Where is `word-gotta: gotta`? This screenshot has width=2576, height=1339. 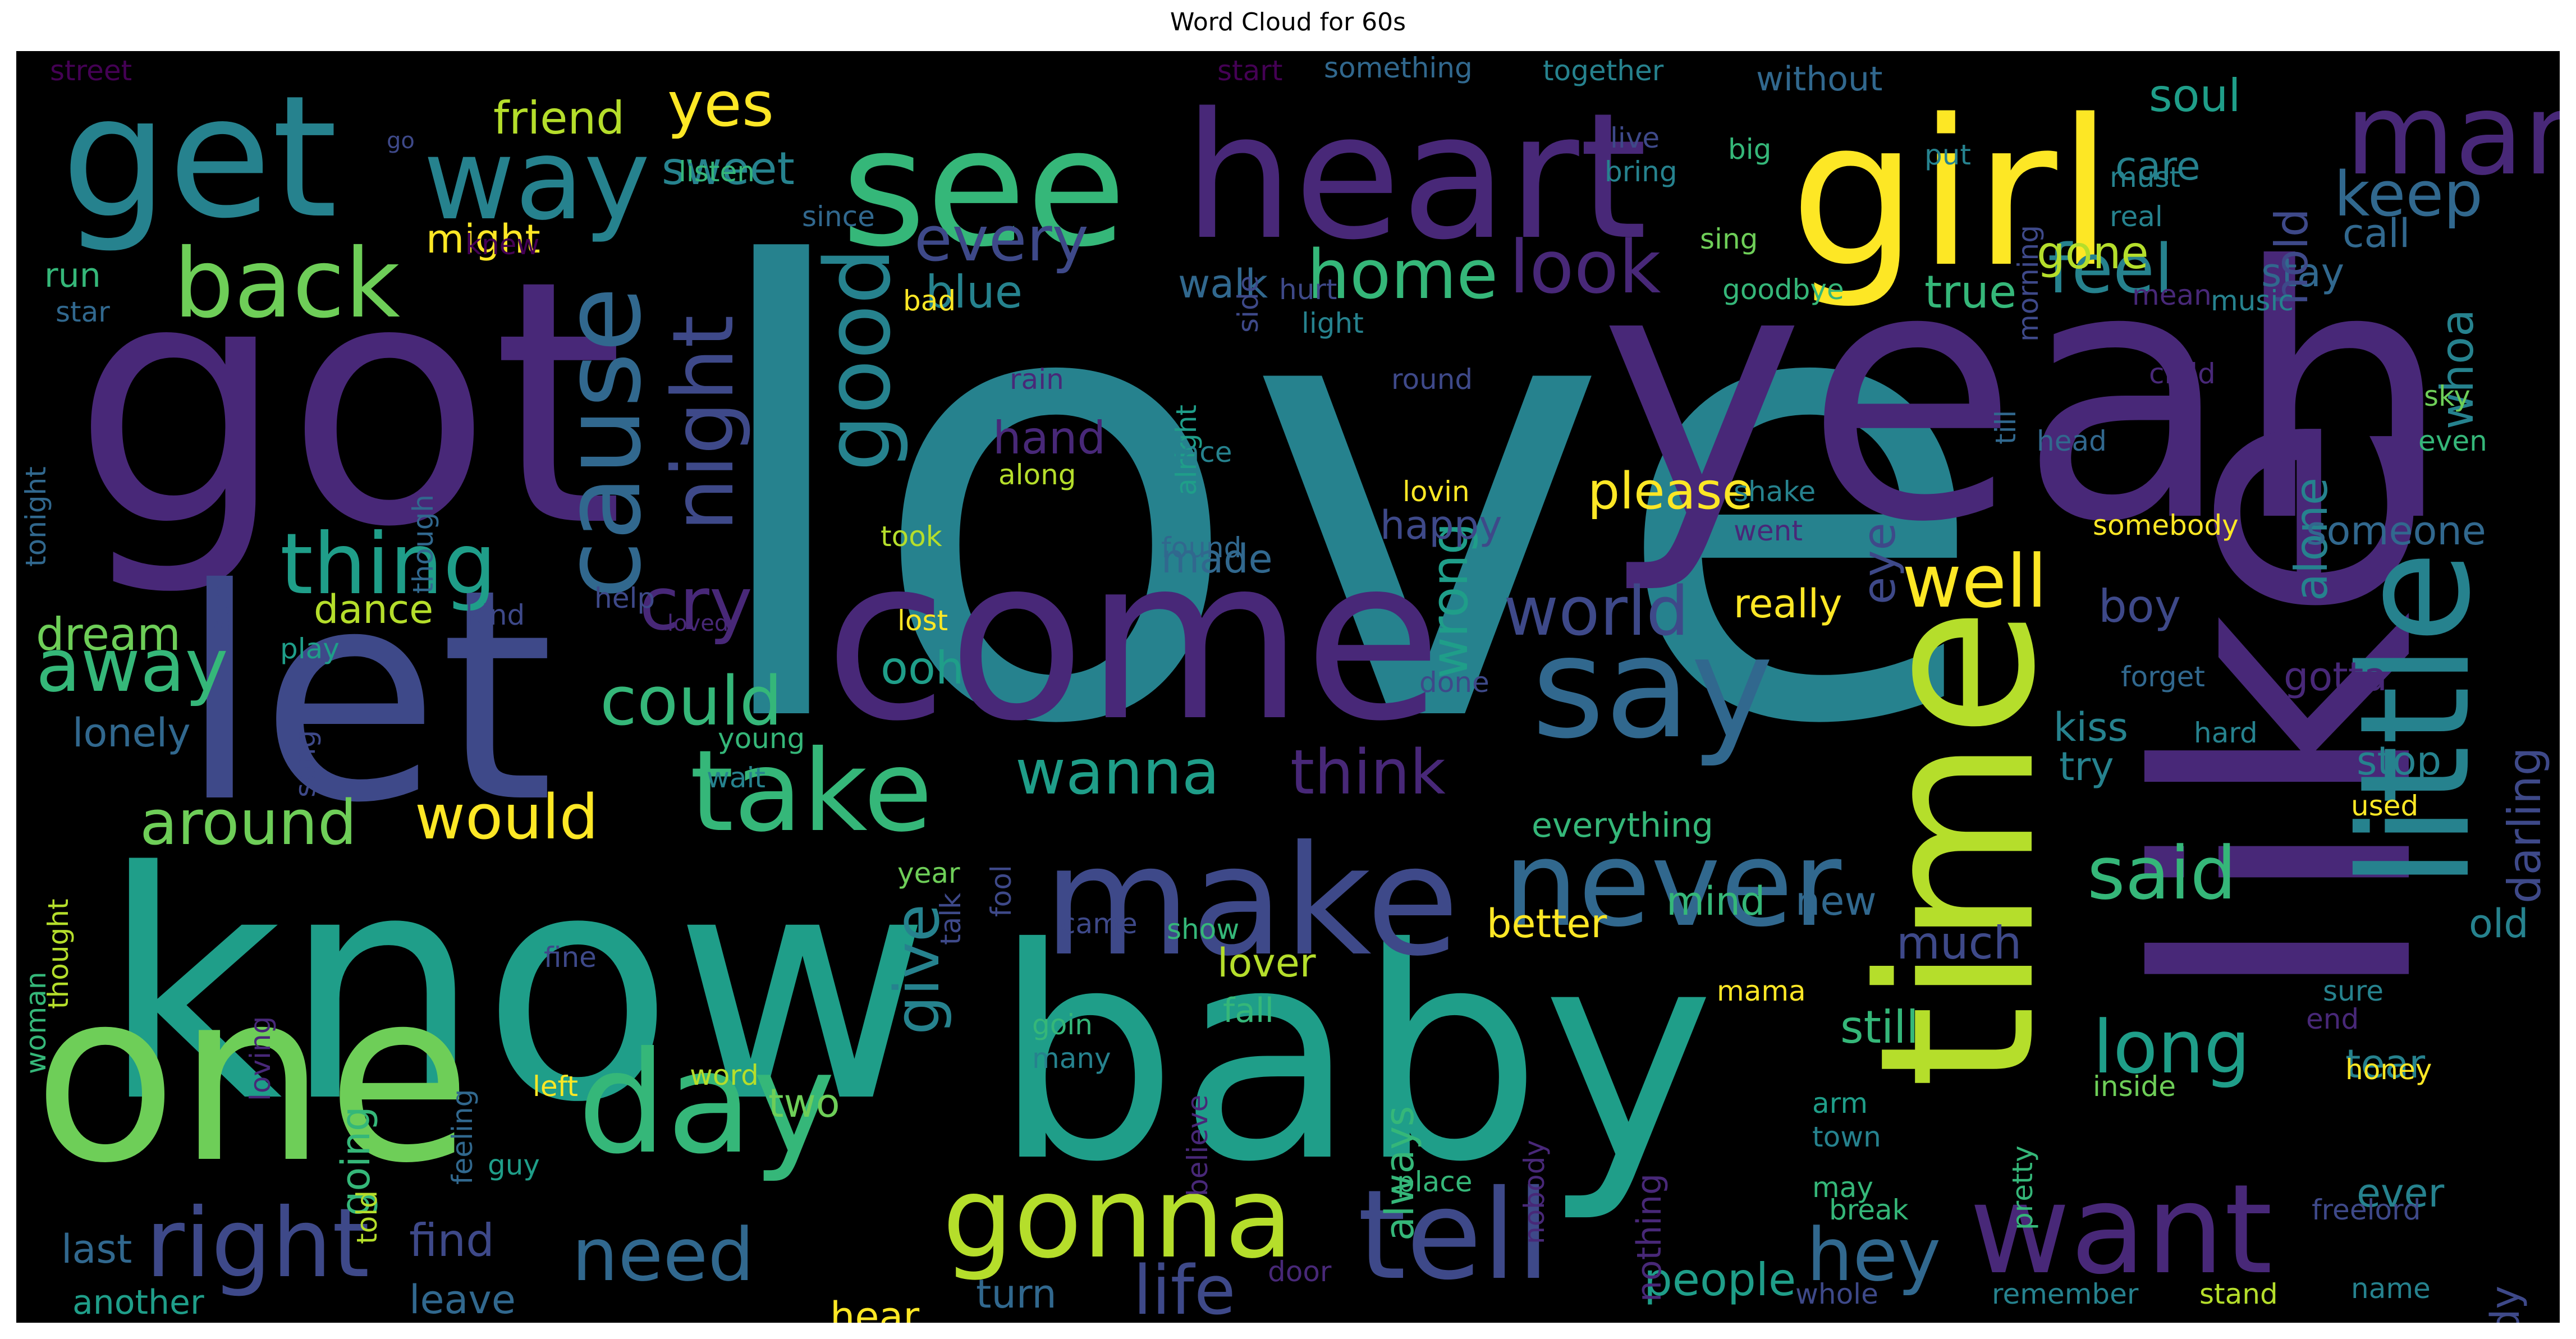 word-gotta: gotta is located at coordinates (2336, 677).